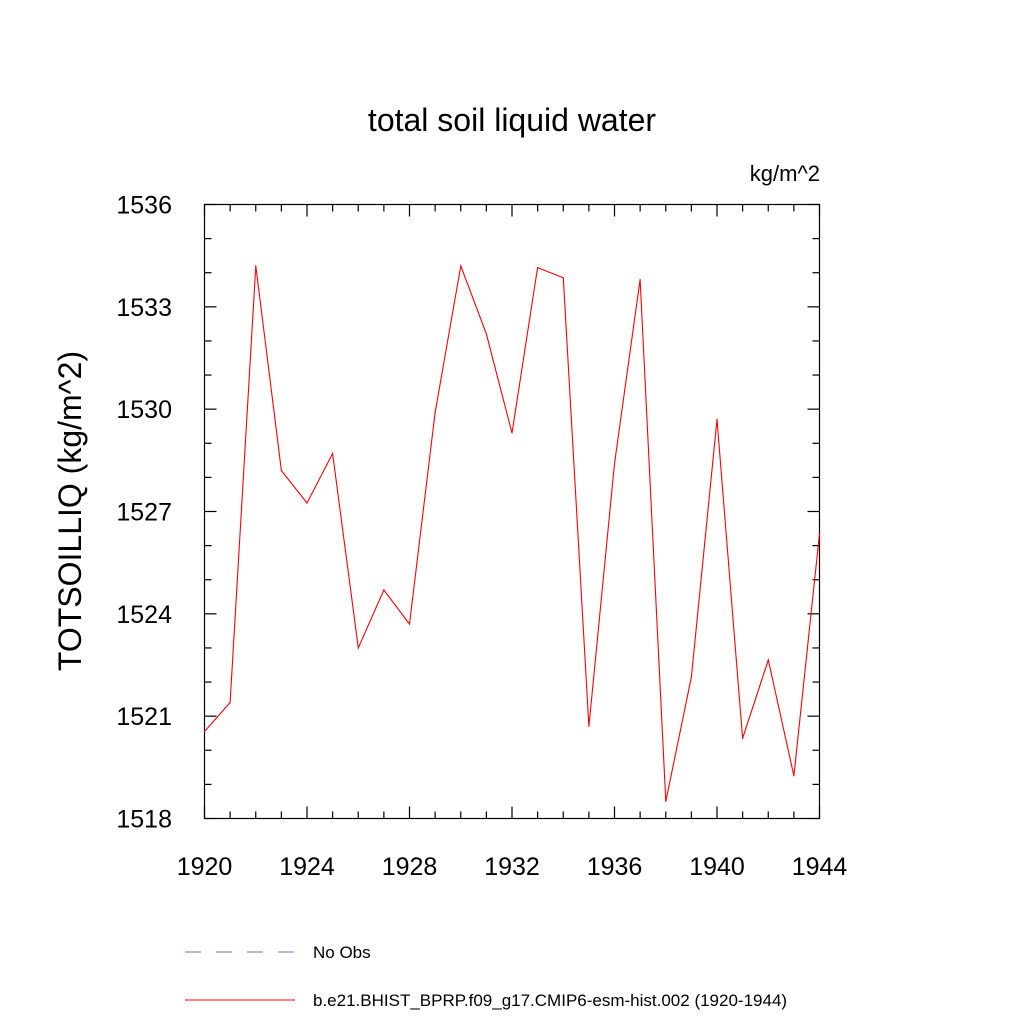 Image resolution: width=1024 pixels, height=1024 pixels. I want to click on x-tick-label: 1920, so click(205, 867).